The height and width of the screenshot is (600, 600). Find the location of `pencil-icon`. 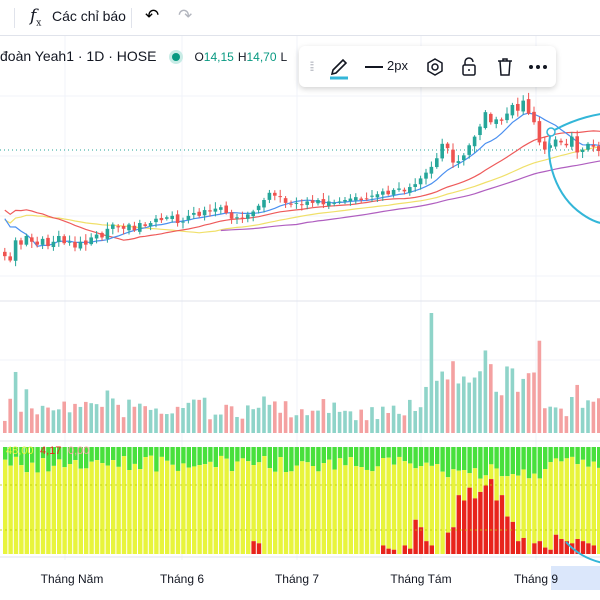

pencil-icon is located at coordinates (339, 66).